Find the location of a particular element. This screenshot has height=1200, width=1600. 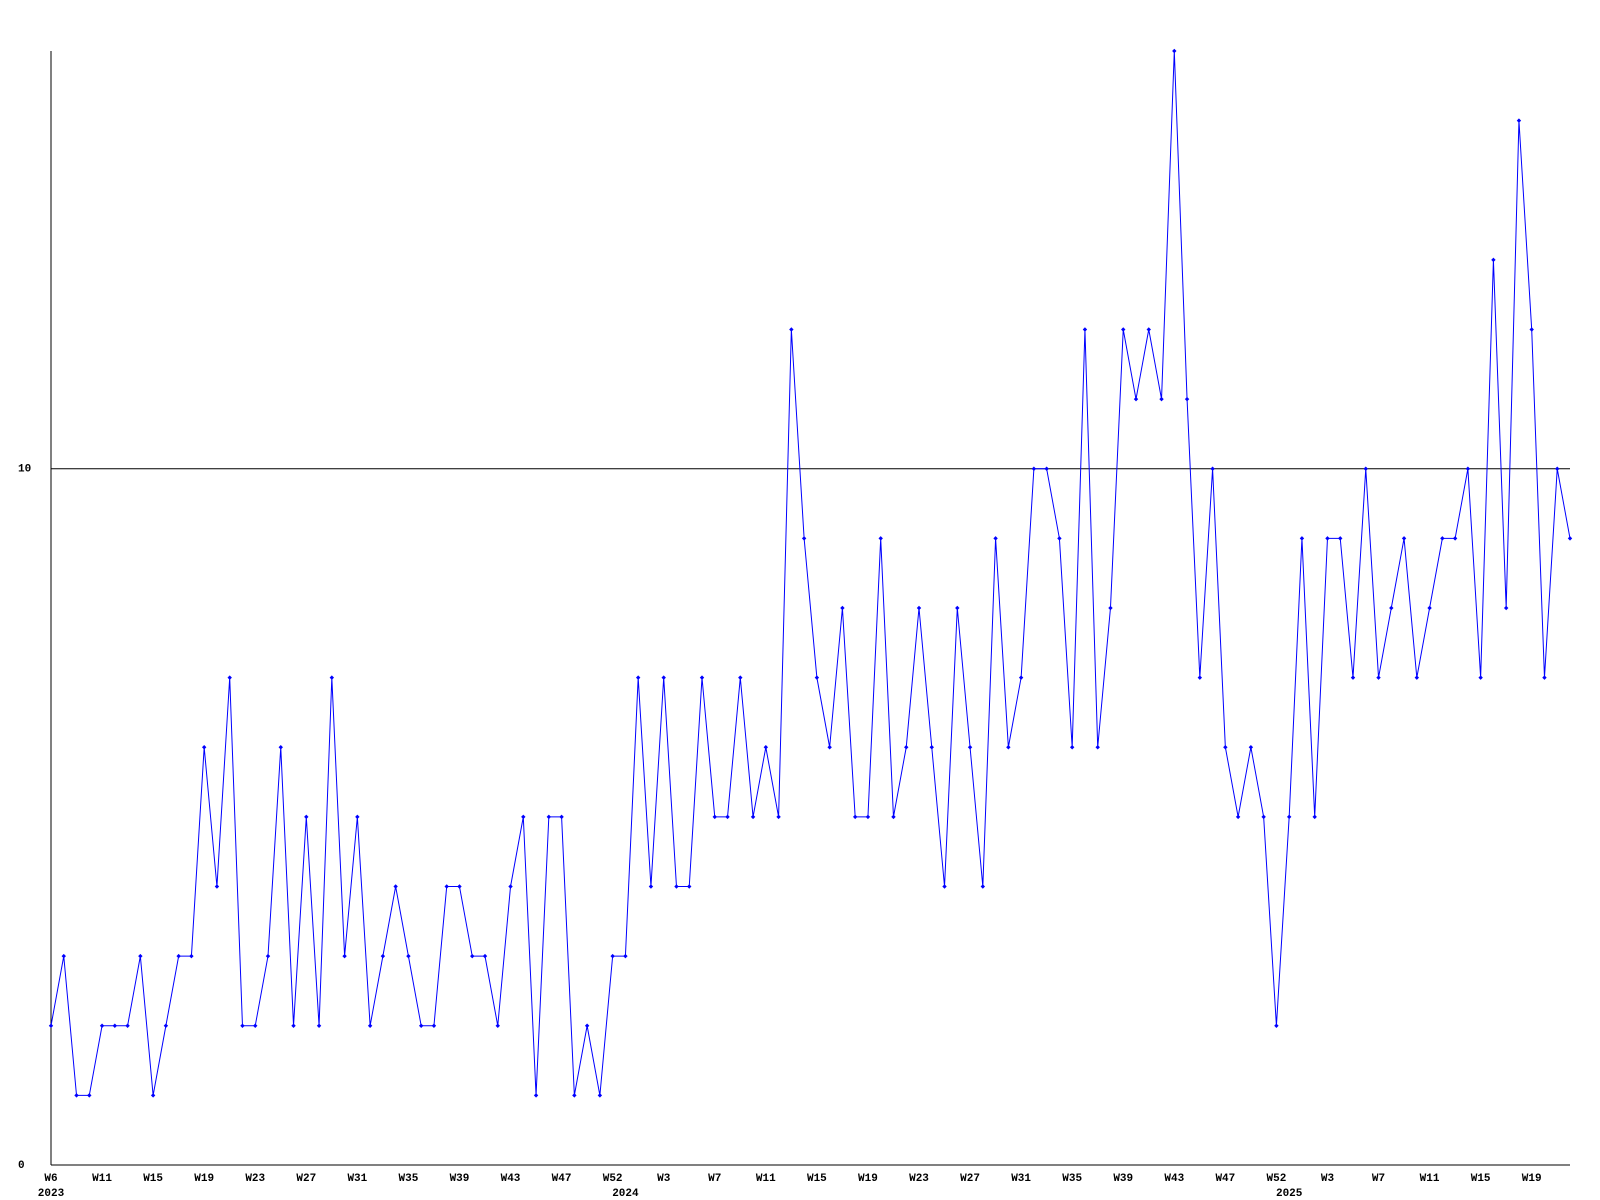

y-tick-label: 0 is located at coordinates (21, 1166).